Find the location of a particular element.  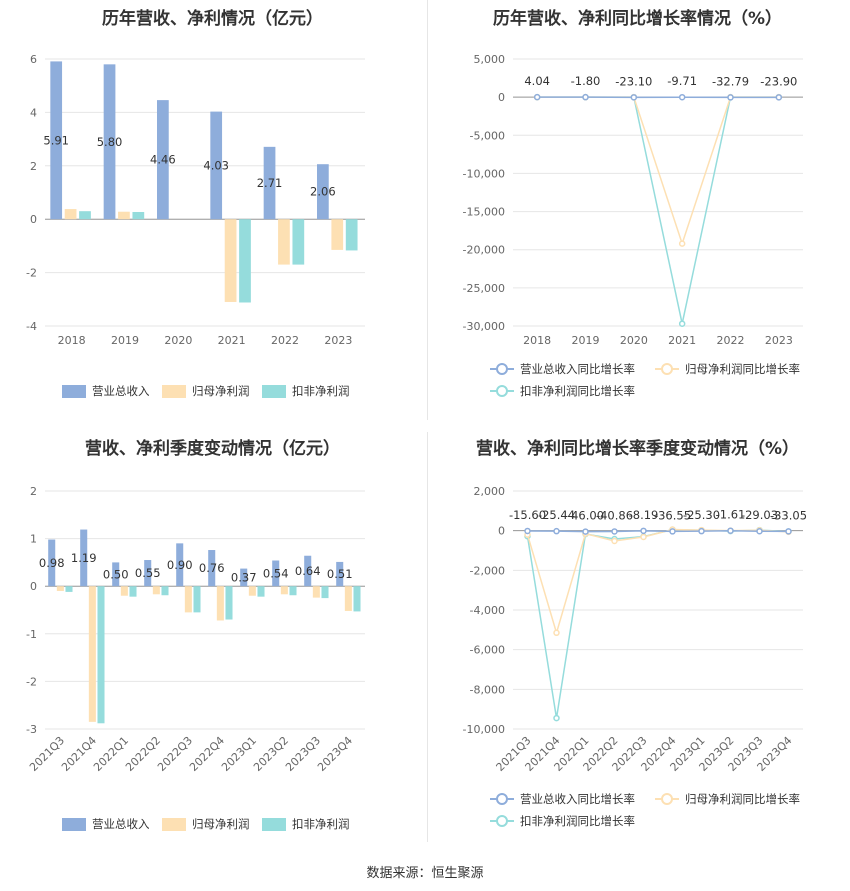

vertical-divider-lower is located at coordinates (427, 637).